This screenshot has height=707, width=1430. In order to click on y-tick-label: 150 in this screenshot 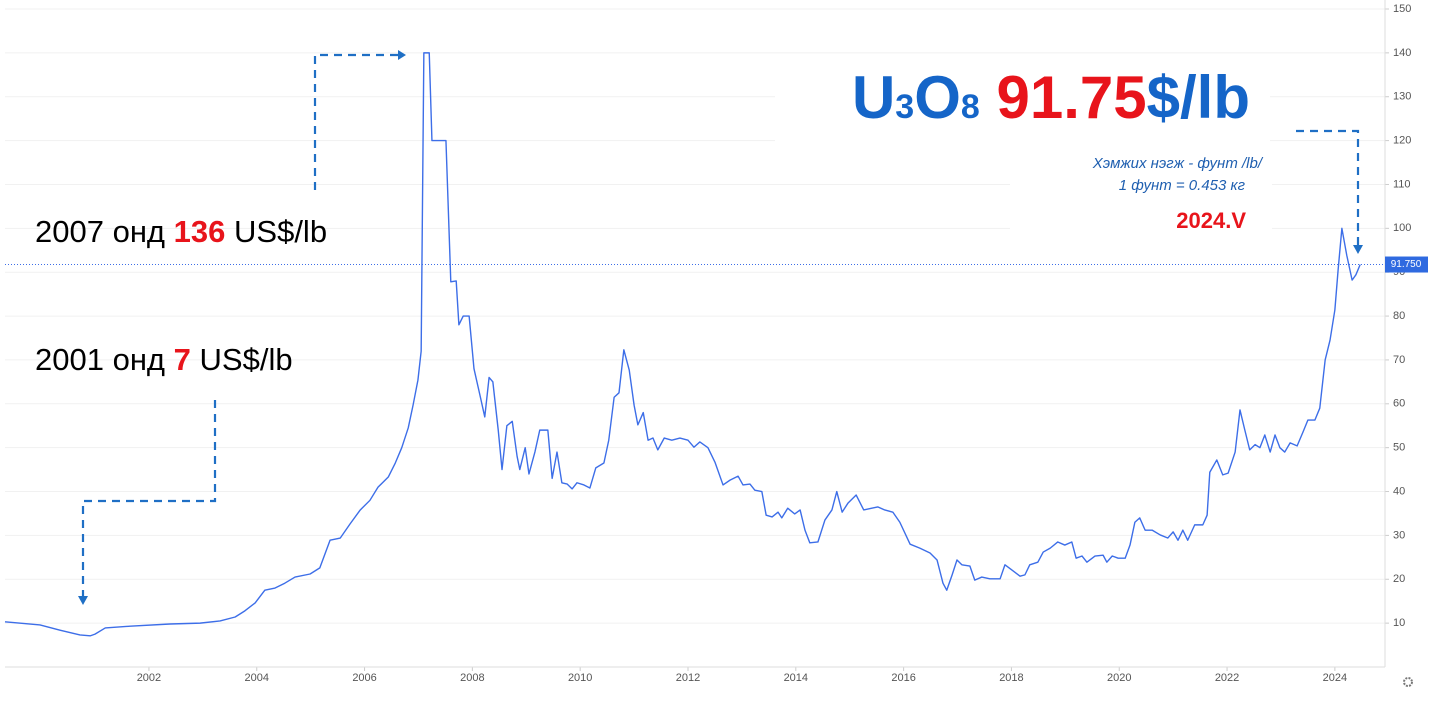, I will do `click(1402, 9)`.